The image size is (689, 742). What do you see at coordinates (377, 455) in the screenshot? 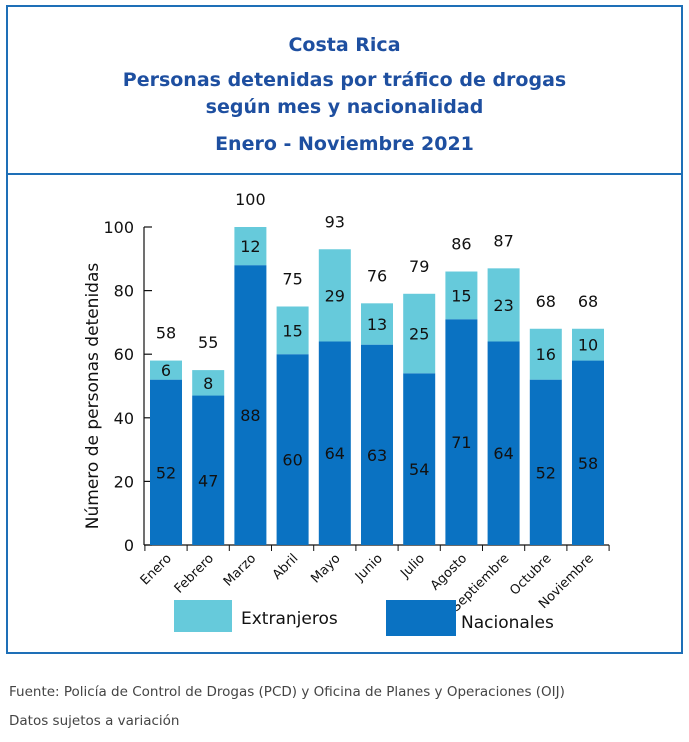
I see `data-label-nacionales: 63` at bounding box center [377, 455].